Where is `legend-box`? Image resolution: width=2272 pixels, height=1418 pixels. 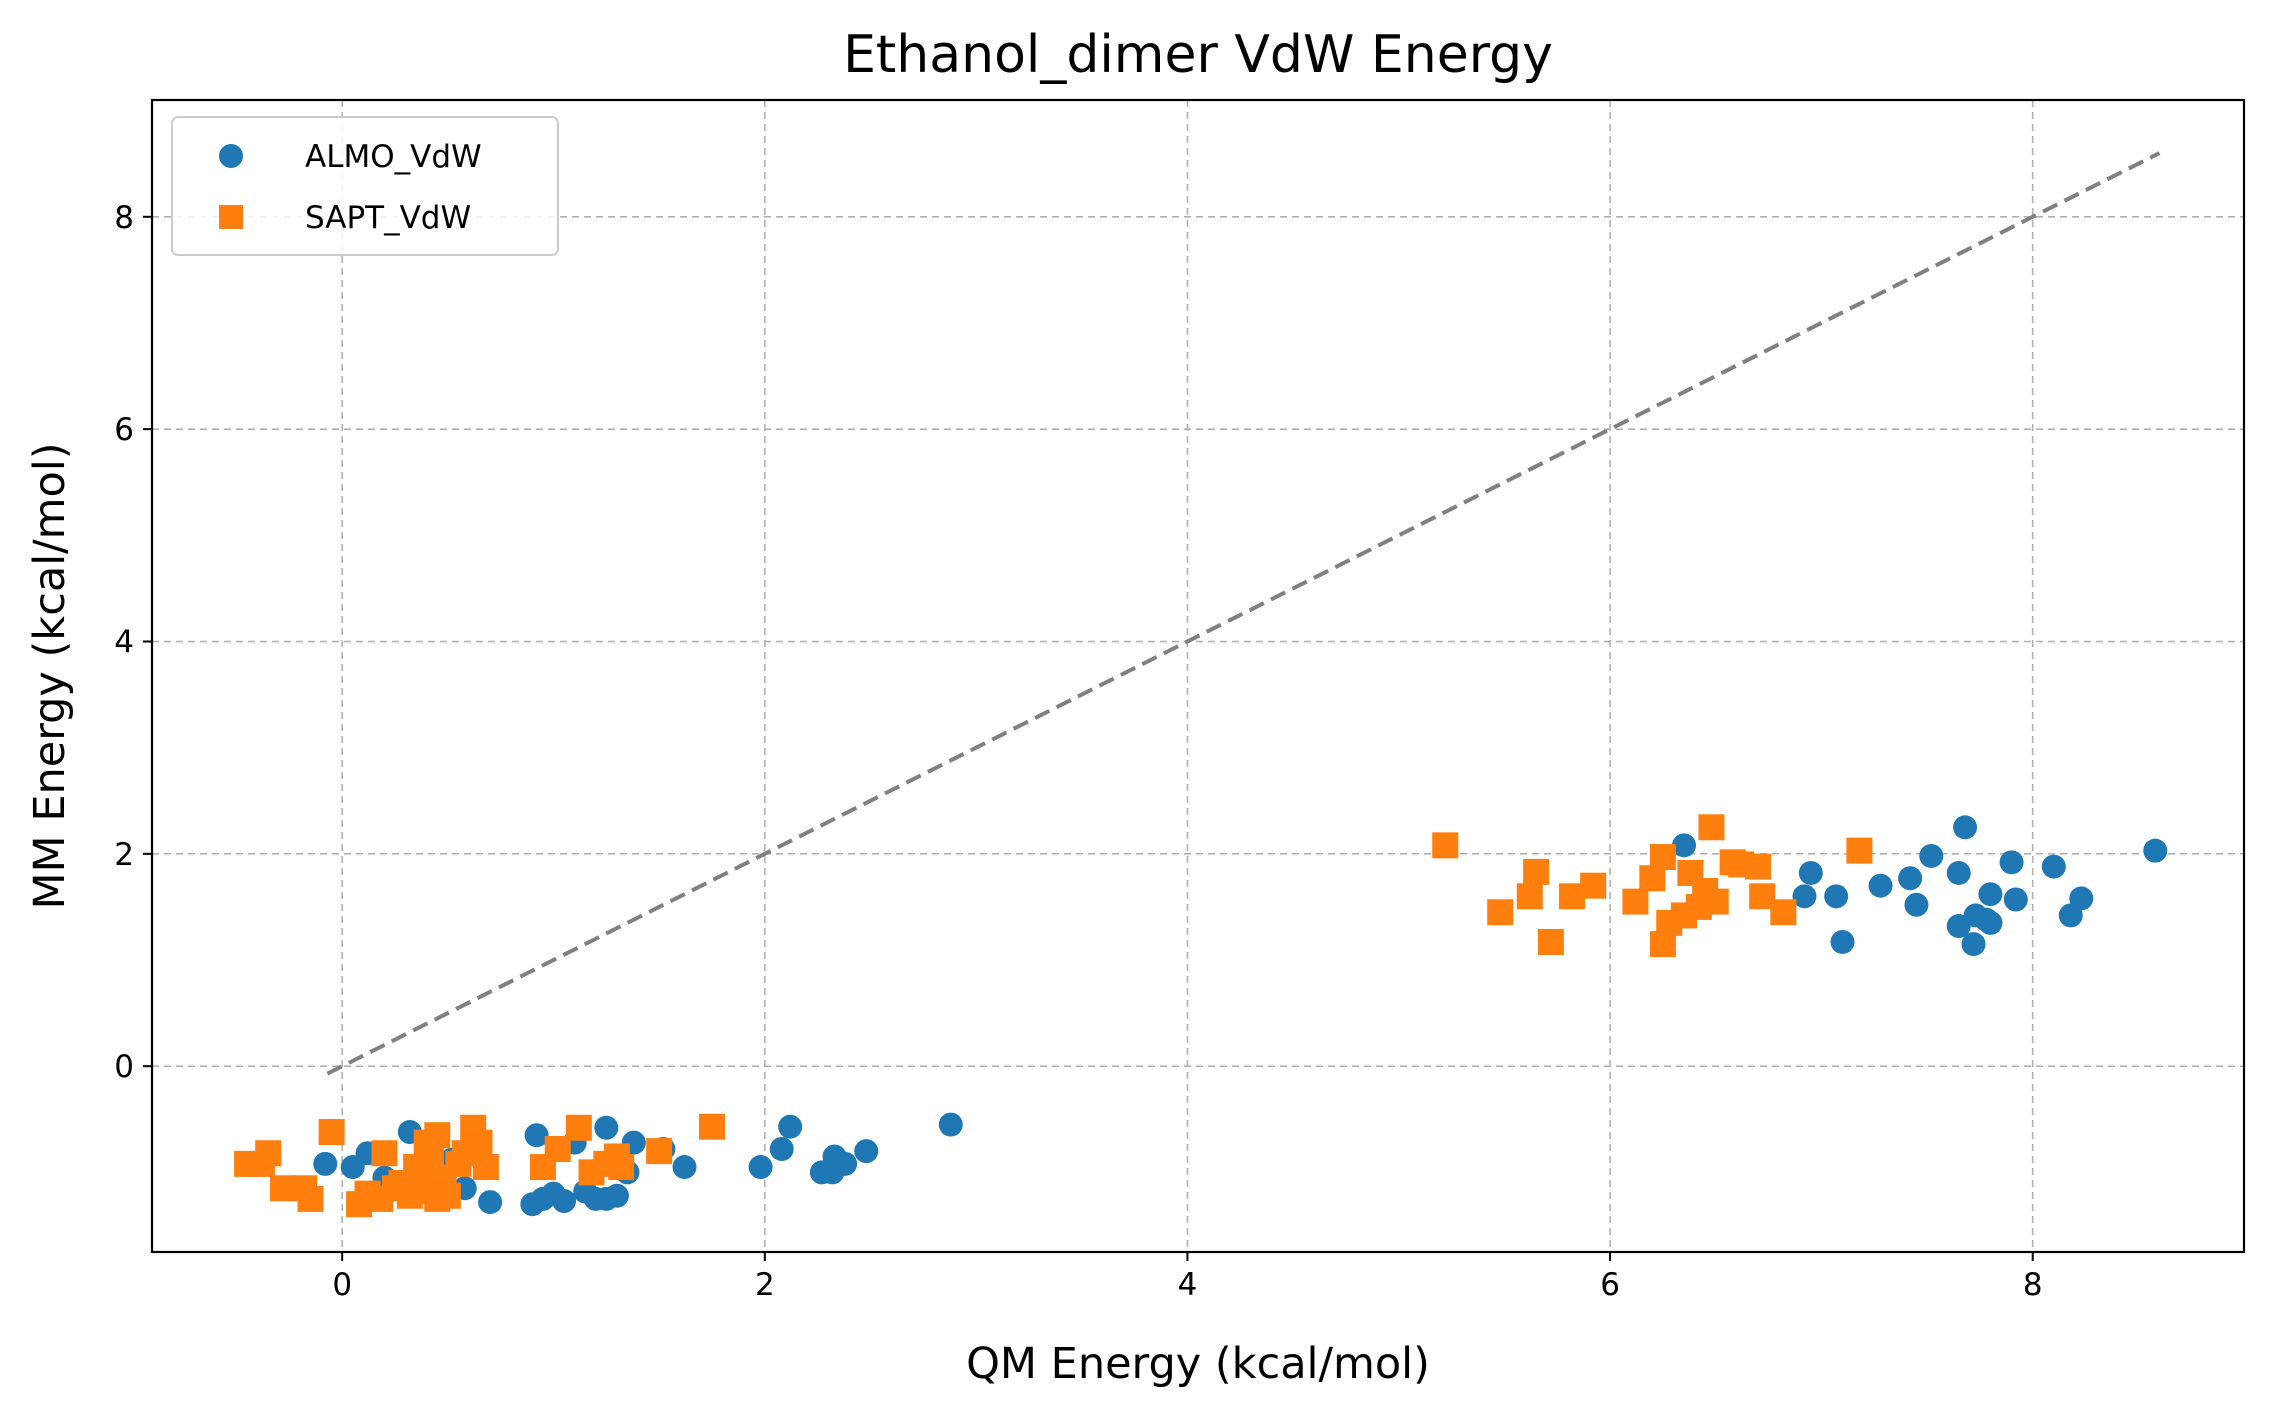 legend-box is located at coordinates (365, 186).